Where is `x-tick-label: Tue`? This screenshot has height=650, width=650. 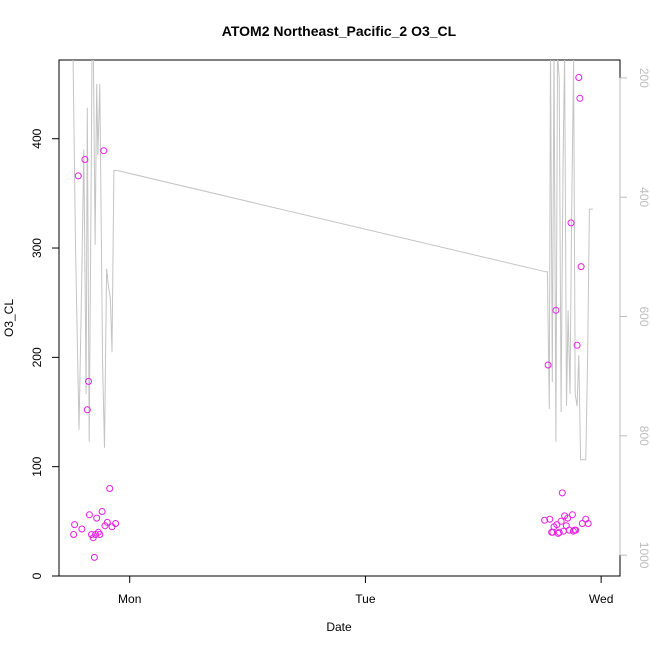 x-tick-label: Tue is located at coordinates (365, 599).